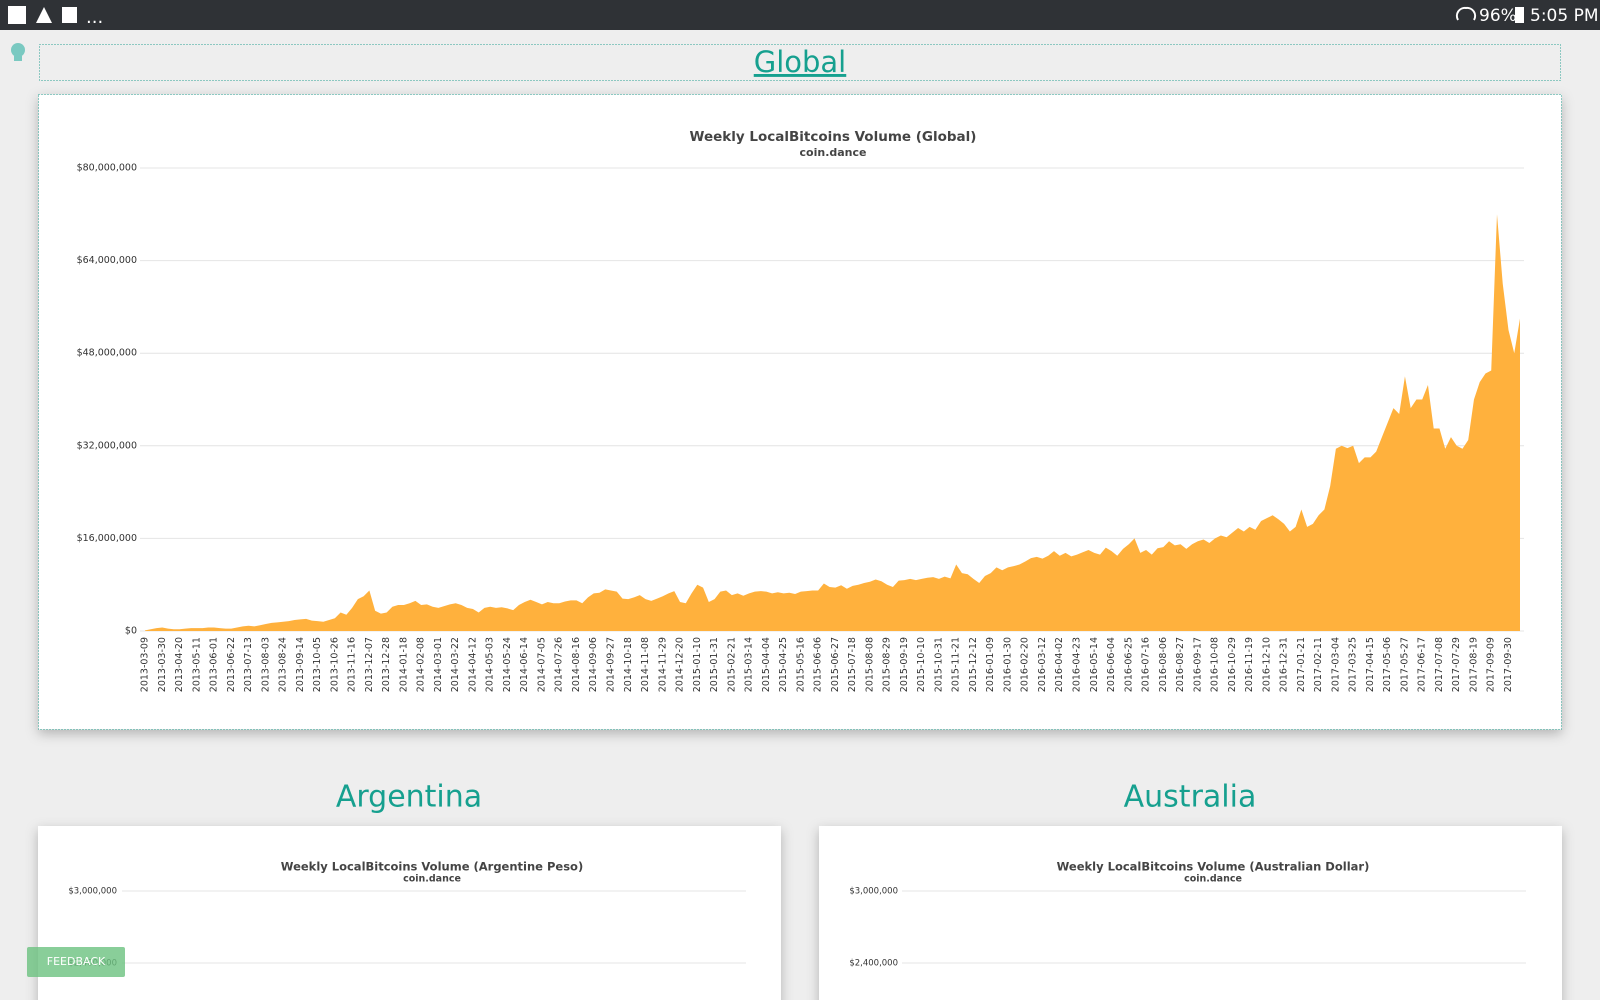 The image size is (1600, 1000). Describe the element at coordinates (833, 137) in the screenshot. I see `chart-title: Weekly LocalBitcoins Volume (Global)` at that location.